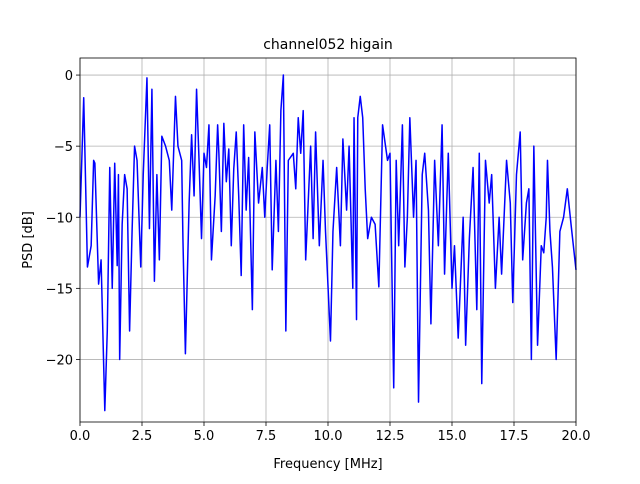 This screenshot has height=484, width=640. Describe the element at coordinates (28, 240) in the screenshot. I see `y-axis-label: PSD [dB]` at that location.